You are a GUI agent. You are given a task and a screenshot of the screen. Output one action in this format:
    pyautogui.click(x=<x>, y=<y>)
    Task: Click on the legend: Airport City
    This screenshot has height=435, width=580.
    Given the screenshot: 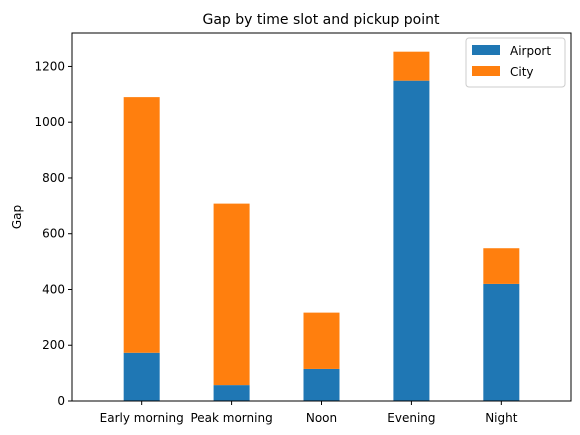 What is the action you would take?
    pyautogui.click(x=515, y=62)
    